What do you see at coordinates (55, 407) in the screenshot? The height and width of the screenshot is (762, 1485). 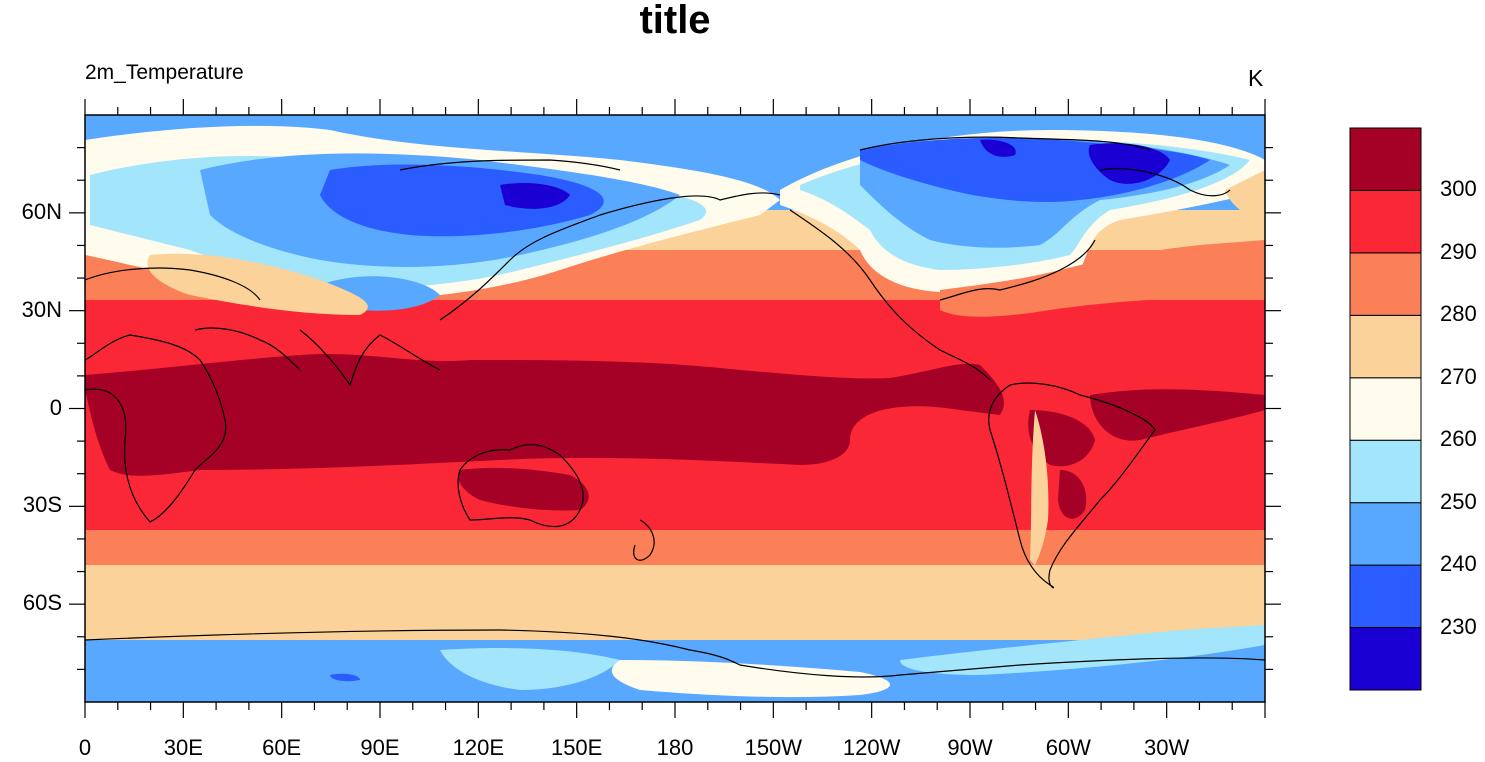 I see `lat-tick-label: 0` at bounding box center [55, 407].